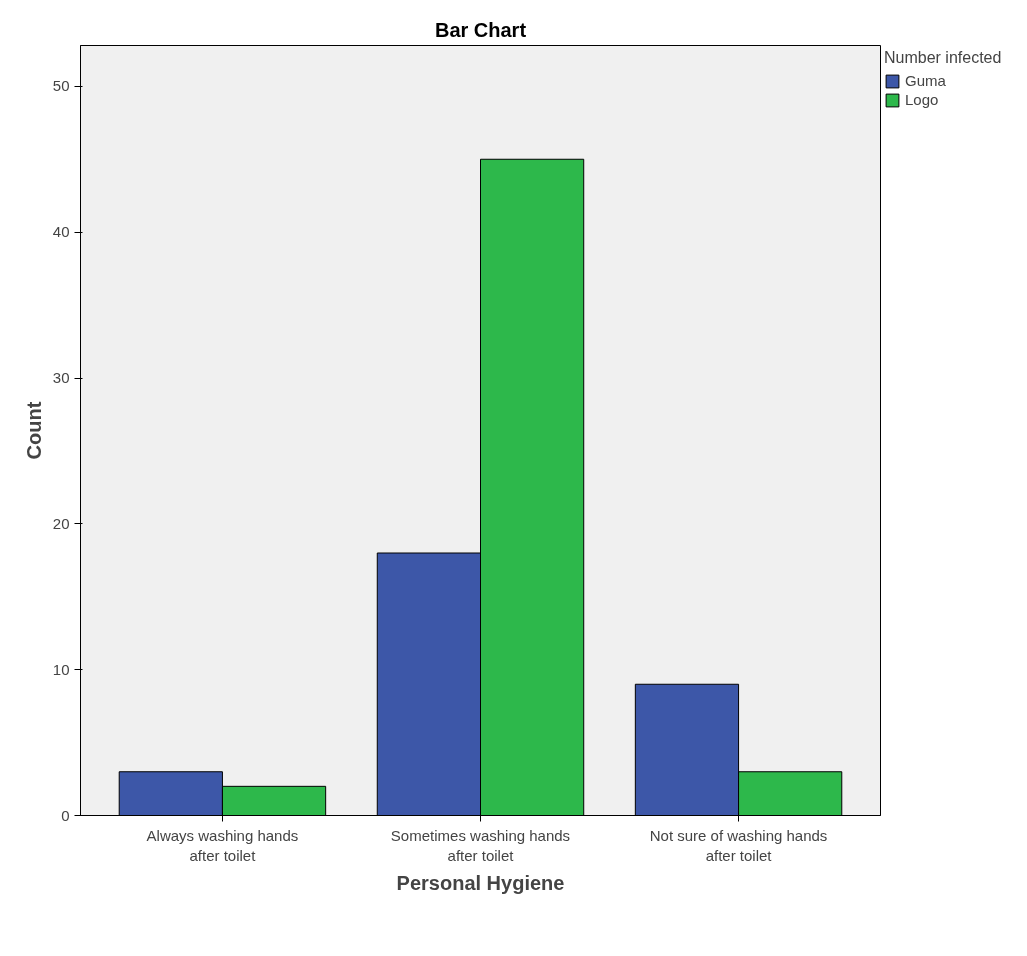 Image resolution: width=1027 pixels, height=956 pixels. What do you see at coordinates (33, 430) in the screenshot?
I see `y-axis-title: Count` at bounding box center [33, 430].